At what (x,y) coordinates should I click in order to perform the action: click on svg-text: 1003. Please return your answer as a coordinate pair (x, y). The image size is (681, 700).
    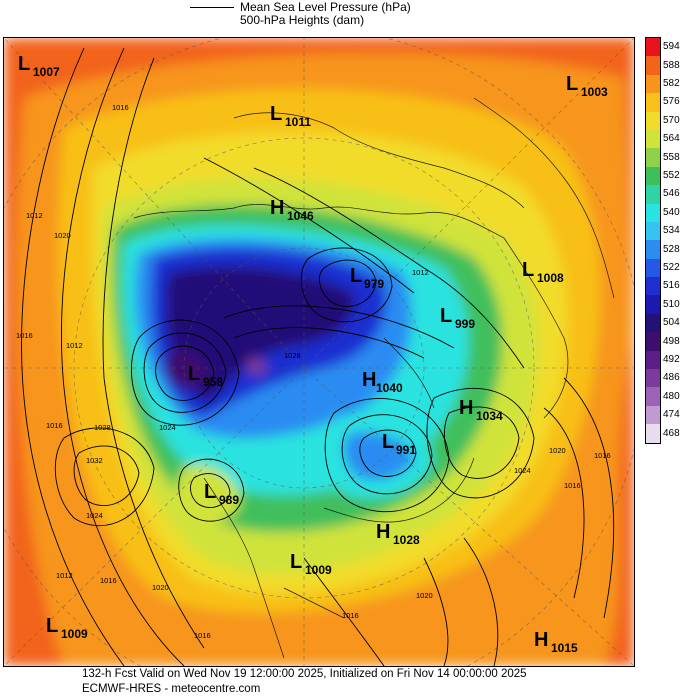
    Looking at the image, I should click on (594, 92).